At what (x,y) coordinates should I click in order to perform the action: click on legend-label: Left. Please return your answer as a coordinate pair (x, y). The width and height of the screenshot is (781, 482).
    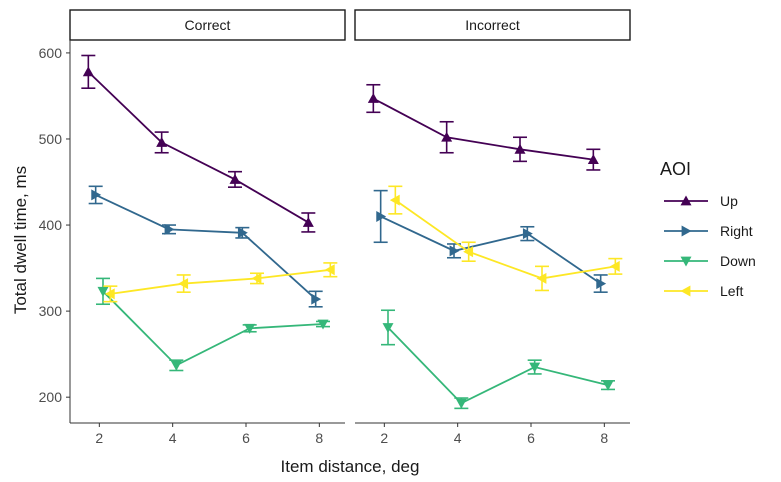
    Looking at the image, I should click on (731, 291).